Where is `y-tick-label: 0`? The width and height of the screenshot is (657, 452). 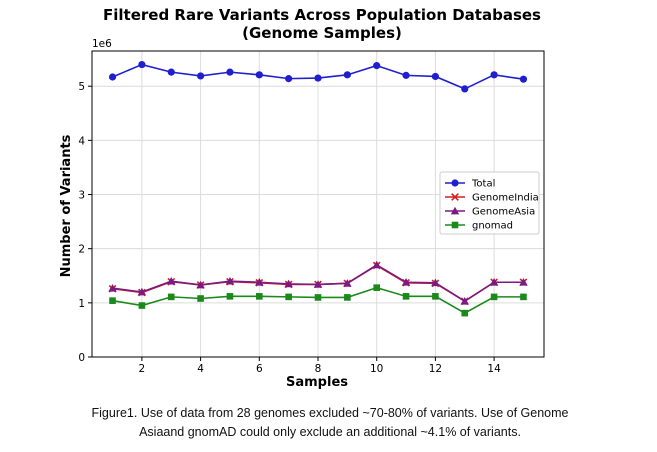
y-tick-label: 0 is located at coordinates (81, 358).